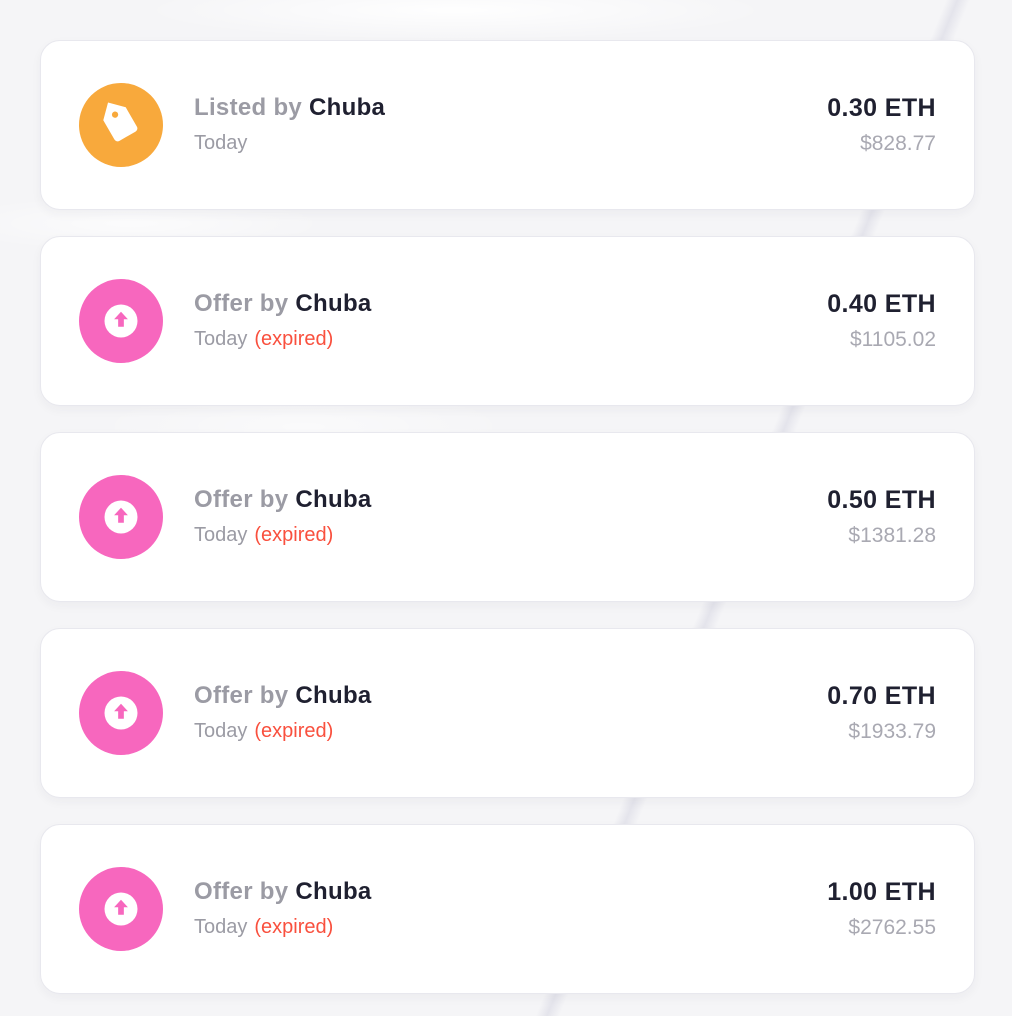  What do you see at coordinates (881, 304) in the screenshot?
I see `eth-amount: 0.40 ETH` at bounding box center [881, 304].